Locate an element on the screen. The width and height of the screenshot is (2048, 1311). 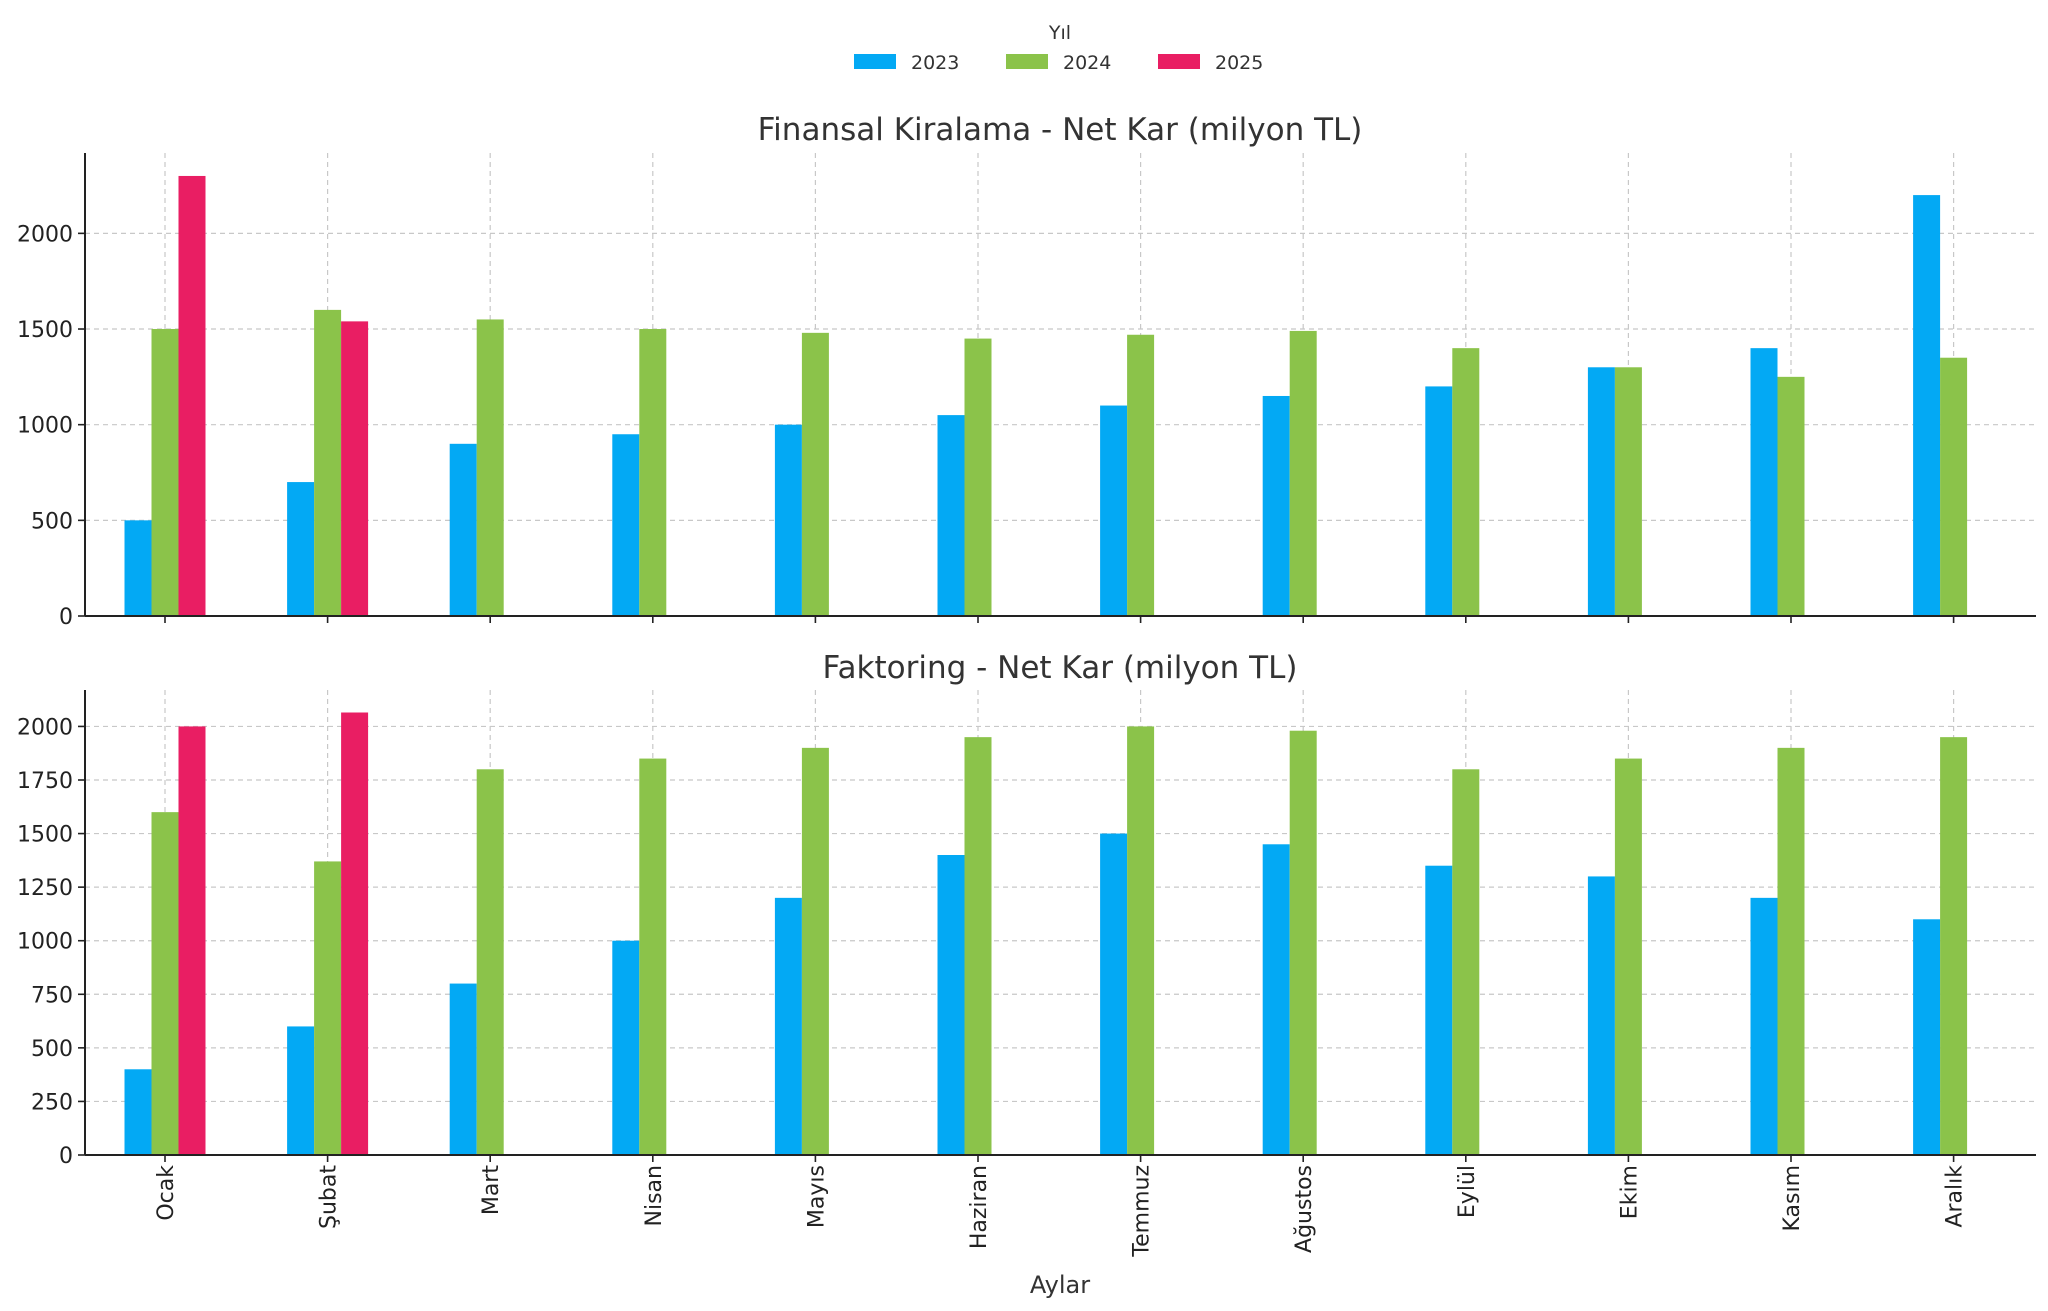
x-tick-label: Nisan is located at coordinates (654, 1195).